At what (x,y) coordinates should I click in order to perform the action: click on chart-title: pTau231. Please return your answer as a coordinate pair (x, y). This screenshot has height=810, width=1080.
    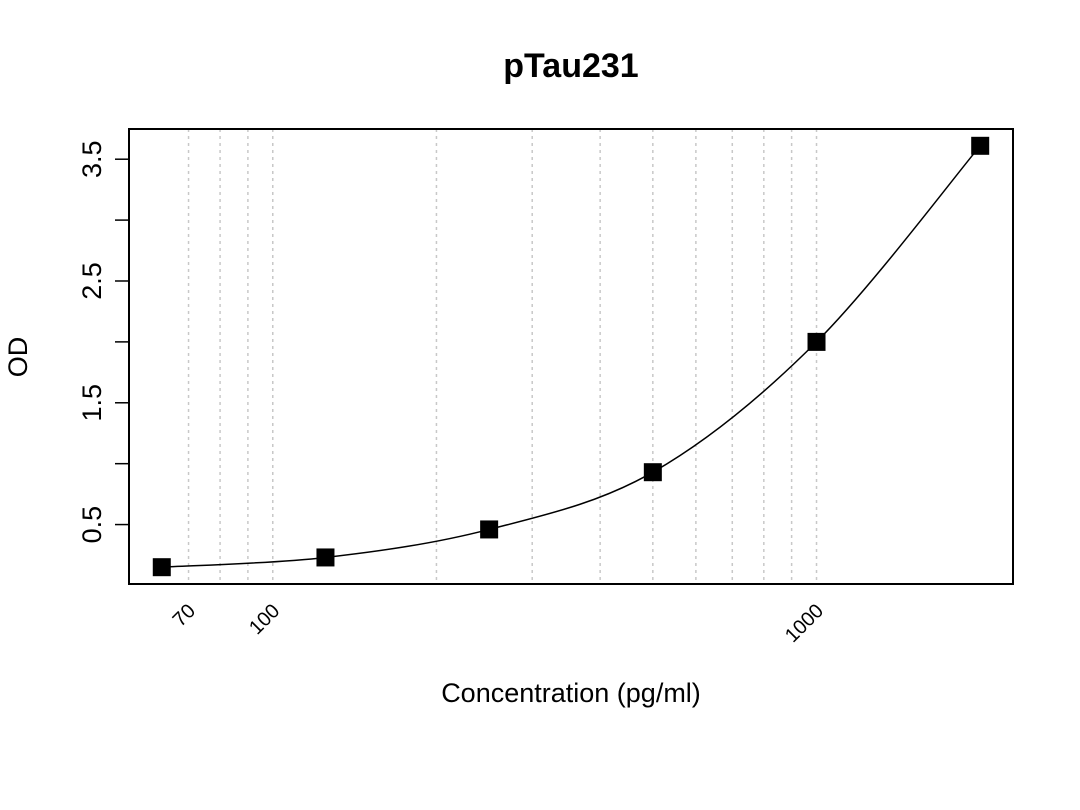
    Looking at the image, I should click on (570, 66).